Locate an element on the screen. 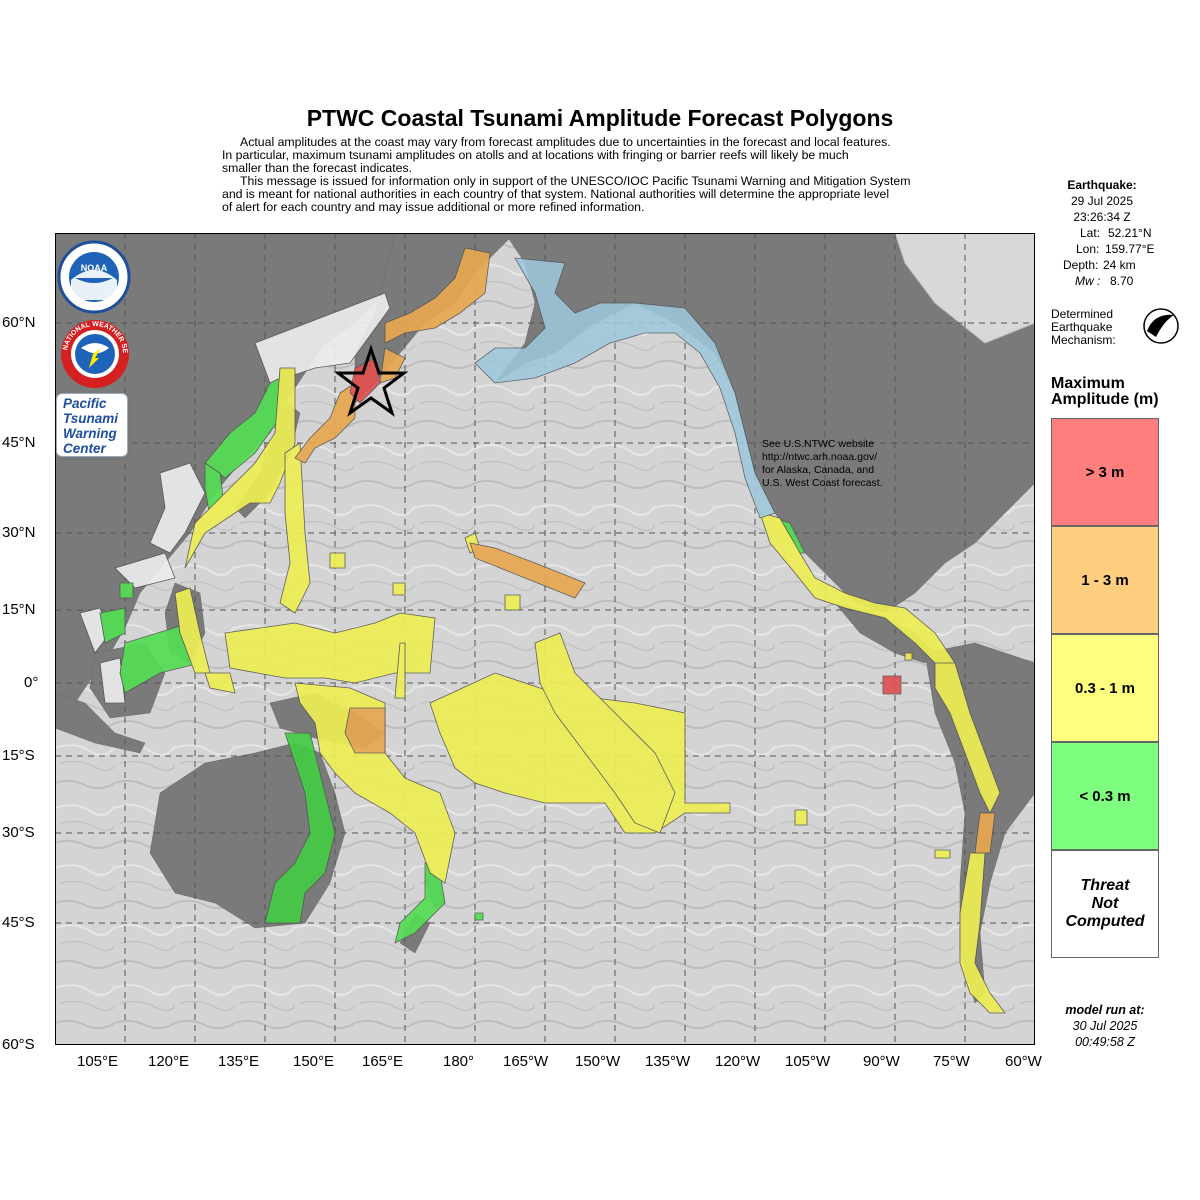 The width and height of the screenshot is (1200, 1200). lon-label: 165°W is located at coordinates (526, 1061).